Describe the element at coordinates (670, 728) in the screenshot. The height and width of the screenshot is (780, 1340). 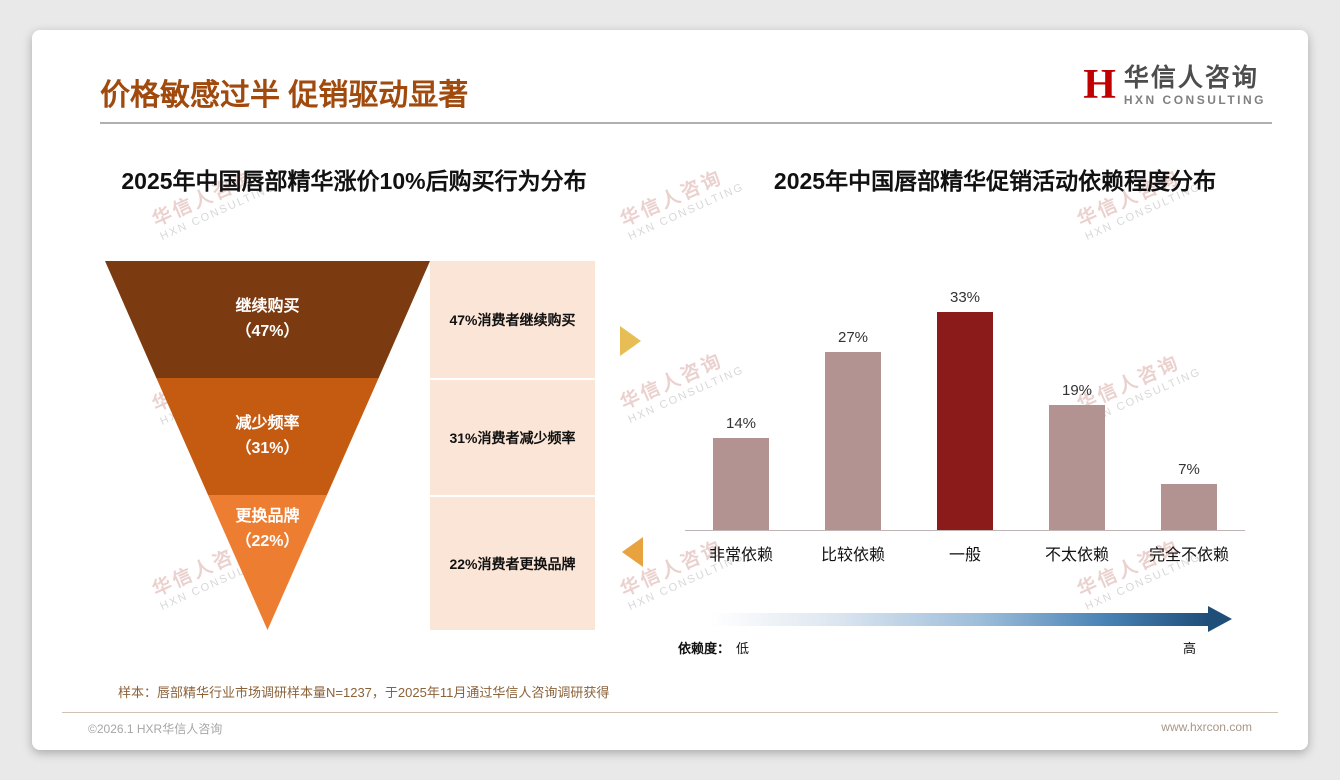
I see `footer: ©2026.1 HXR华信人咨询 www.hxrcon.com` at that location.